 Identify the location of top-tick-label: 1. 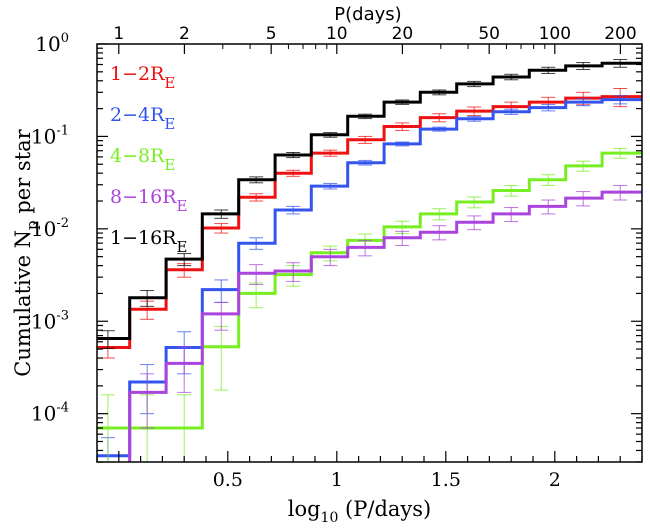
(118, 34).